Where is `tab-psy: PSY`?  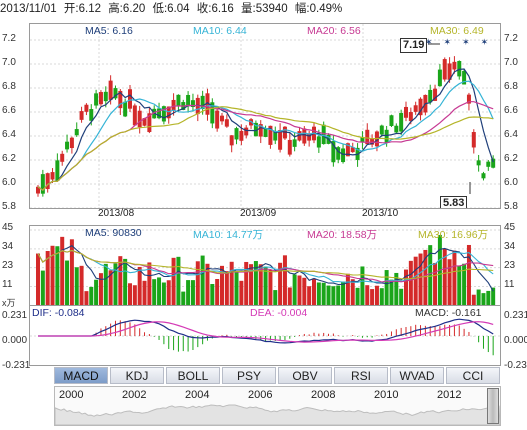 tab-psy: PSY is located at coordinates (249, 375).